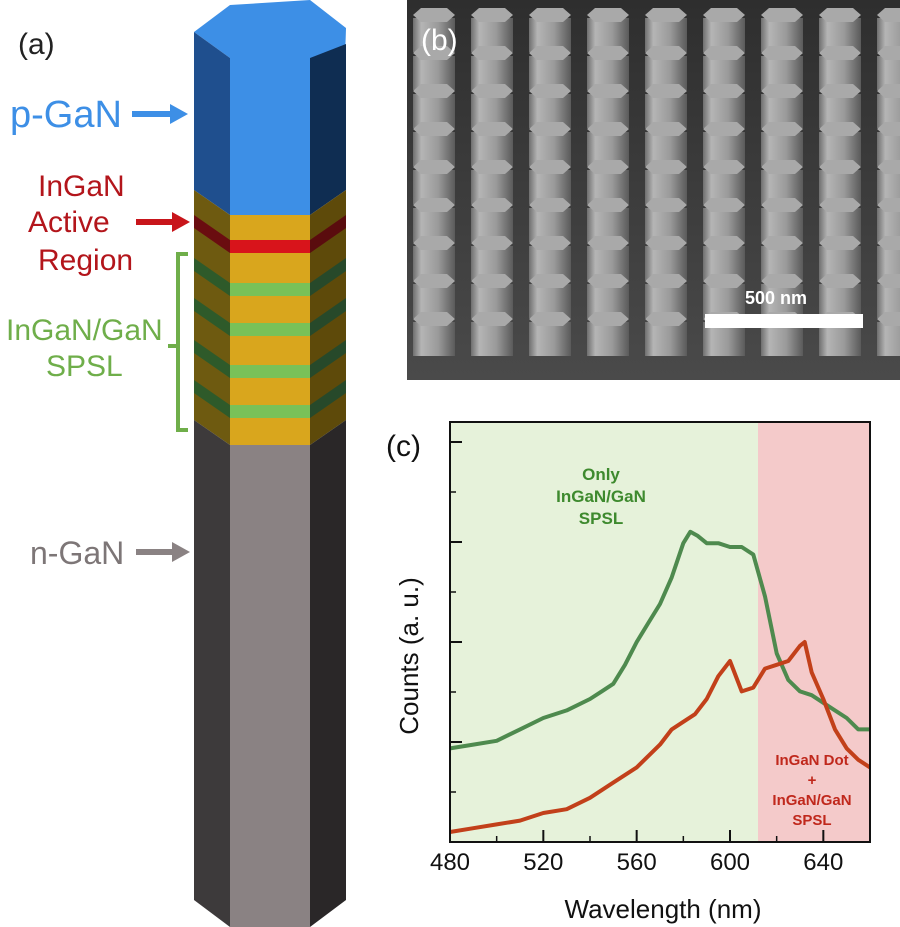 Image resolution: width=900 pixels, height=927 pixels. What do you see at coordinates (270, 246) in the screenshot?
I see `active-region-band` at bounding box center [270, 246].